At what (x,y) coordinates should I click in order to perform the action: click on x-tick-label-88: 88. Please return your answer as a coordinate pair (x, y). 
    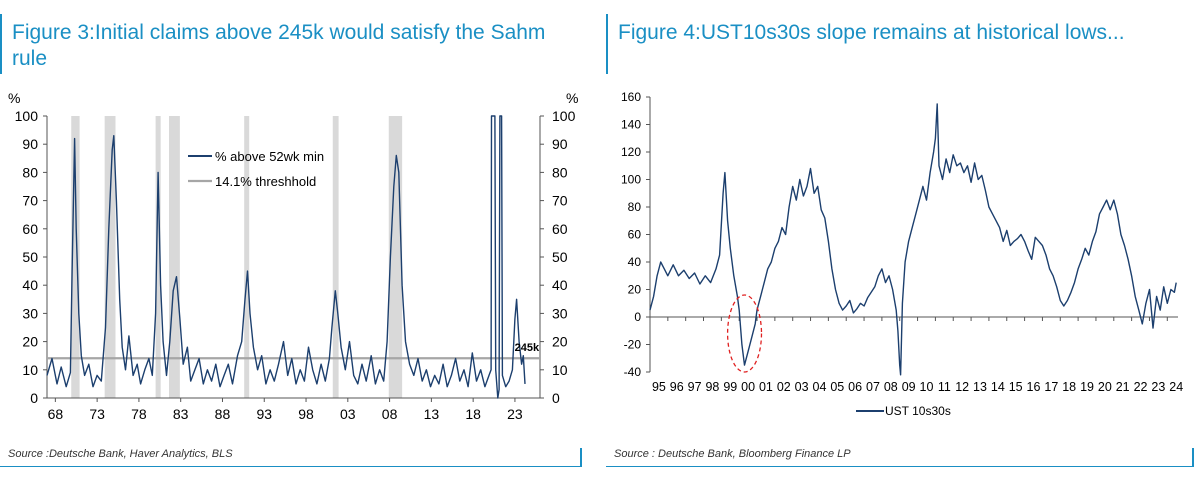
    Looking at the image, I should click on (223, 414).